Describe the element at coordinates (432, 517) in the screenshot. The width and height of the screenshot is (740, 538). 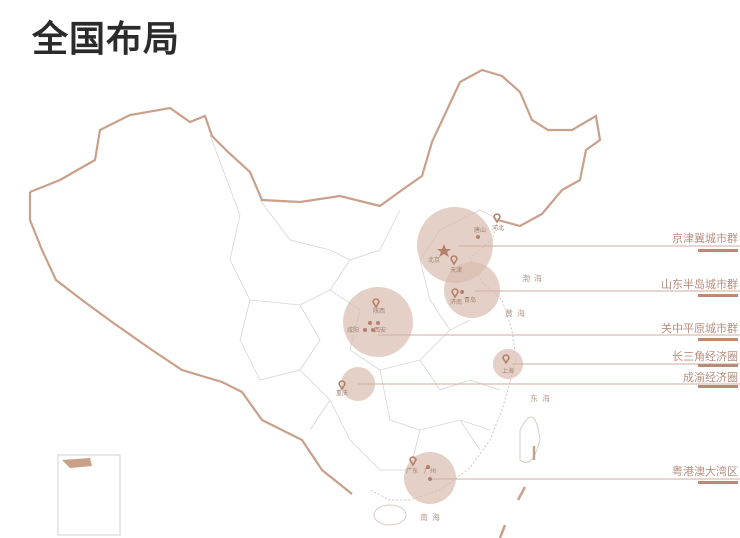
I see `sea-south: 南海` at that location.